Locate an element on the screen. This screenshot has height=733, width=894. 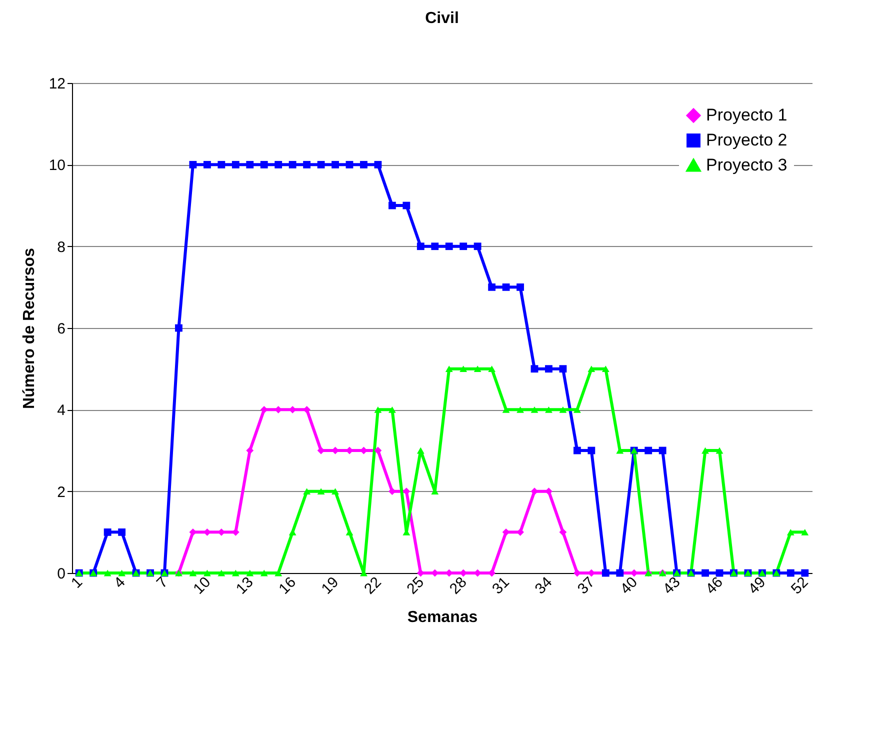
y-tick-label: 0 is located at coordinates (61, 574).